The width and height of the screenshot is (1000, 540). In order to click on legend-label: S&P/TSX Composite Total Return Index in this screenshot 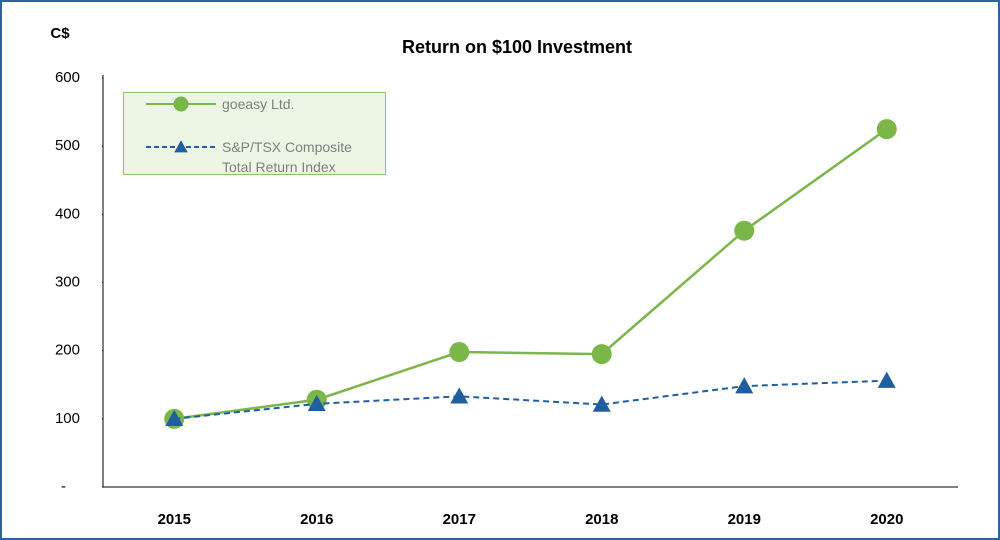, I will do `click(287, 157)`.